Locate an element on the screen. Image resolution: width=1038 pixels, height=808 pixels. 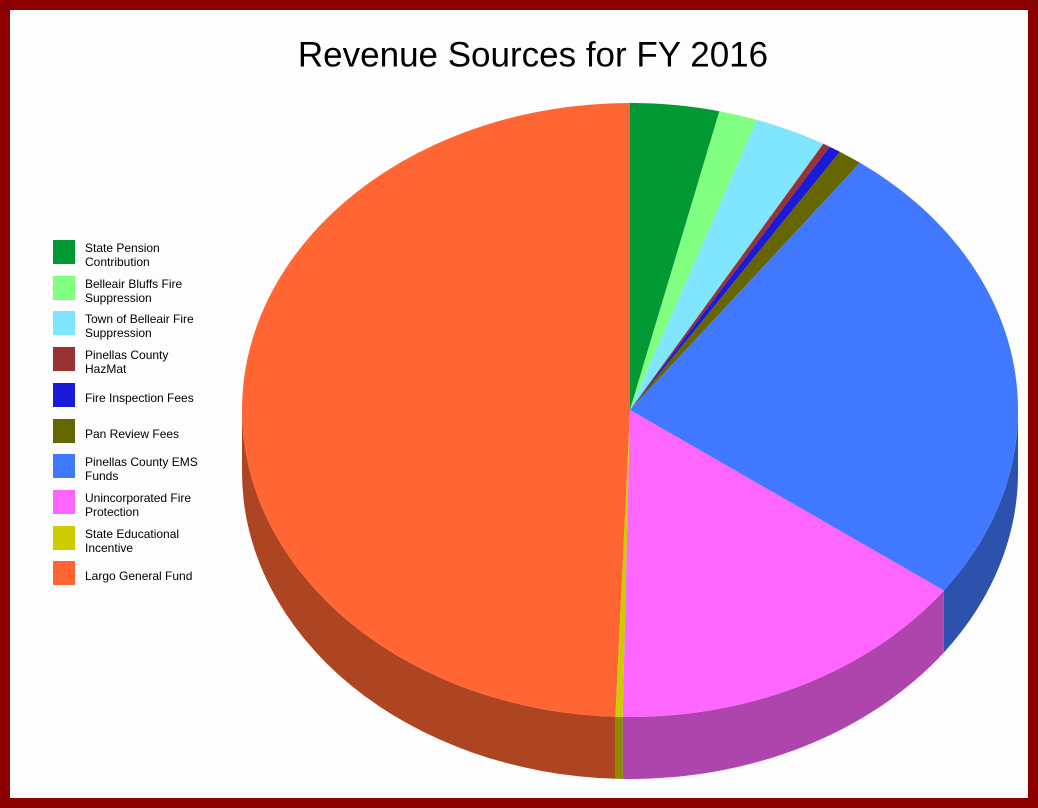
legend-item: Largo General Fund is located at coordinates (138, 576).